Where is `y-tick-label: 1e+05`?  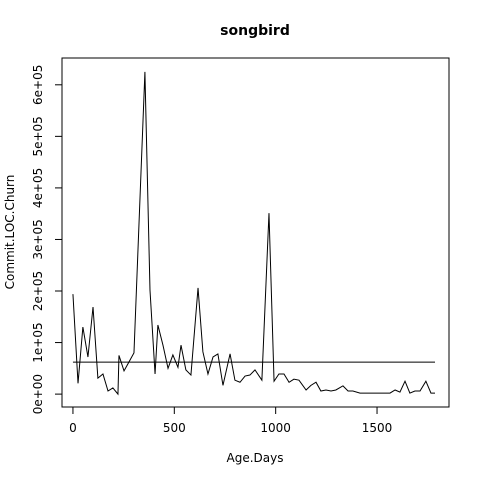
y-tick-label: 1e+05 is located at coordinates (38, 342).